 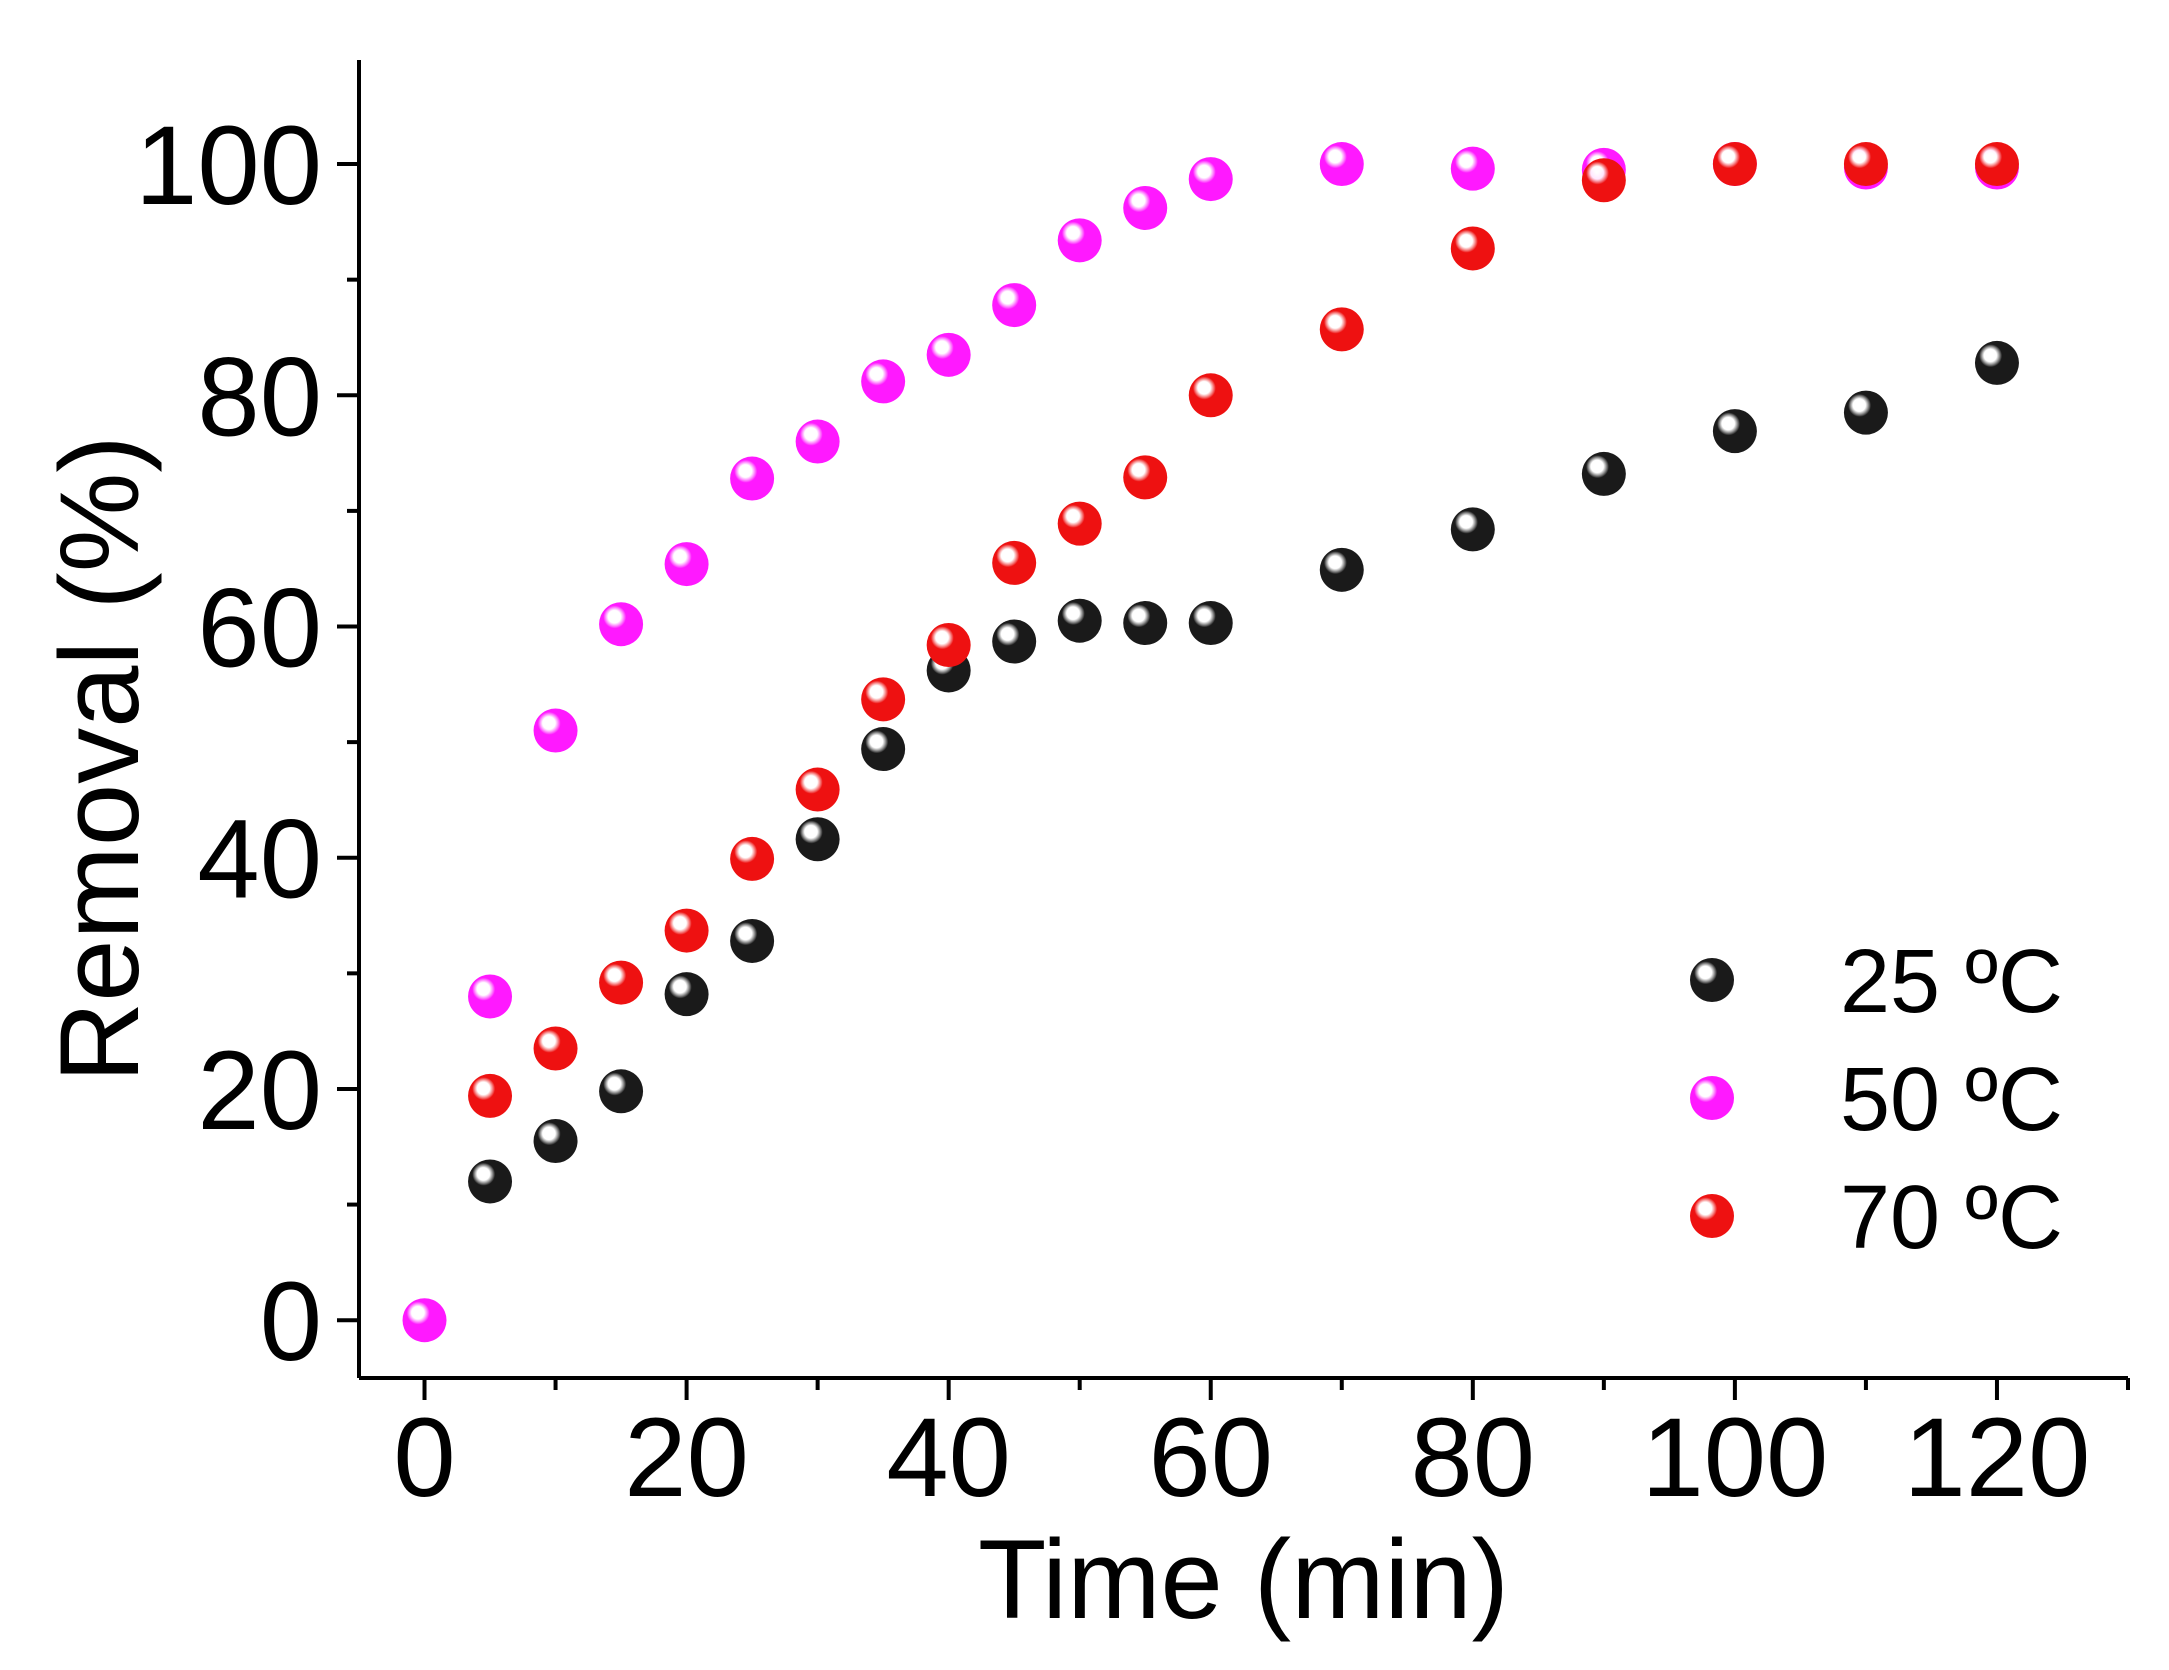 What do you see at coordinates (1210, 1457) in the screenshot?
I see `x-tick-label: 60` at bounding box center [1210, 1457].